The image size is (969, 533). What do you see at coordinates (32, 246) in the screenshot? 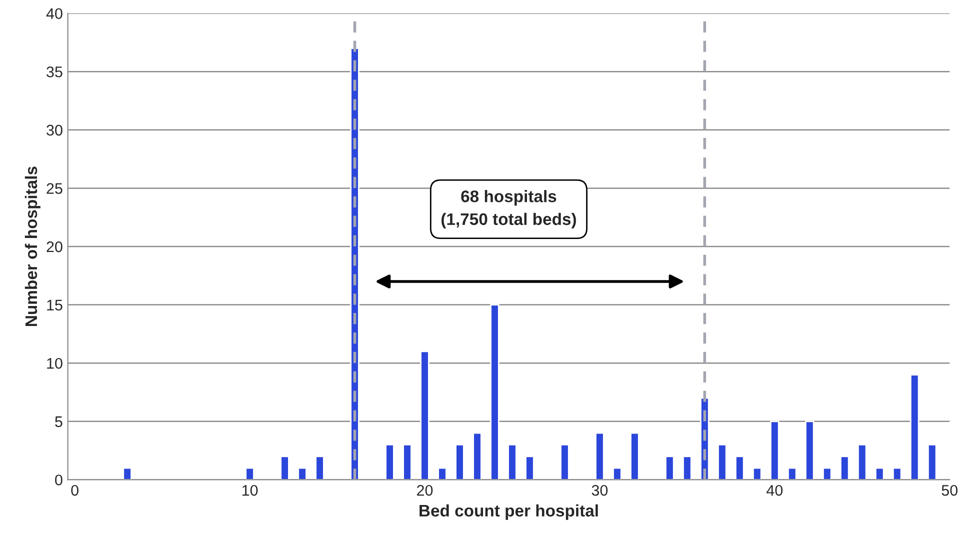
I see `y-axis-title: Number of hospitals` at bounding box center [32, 246].